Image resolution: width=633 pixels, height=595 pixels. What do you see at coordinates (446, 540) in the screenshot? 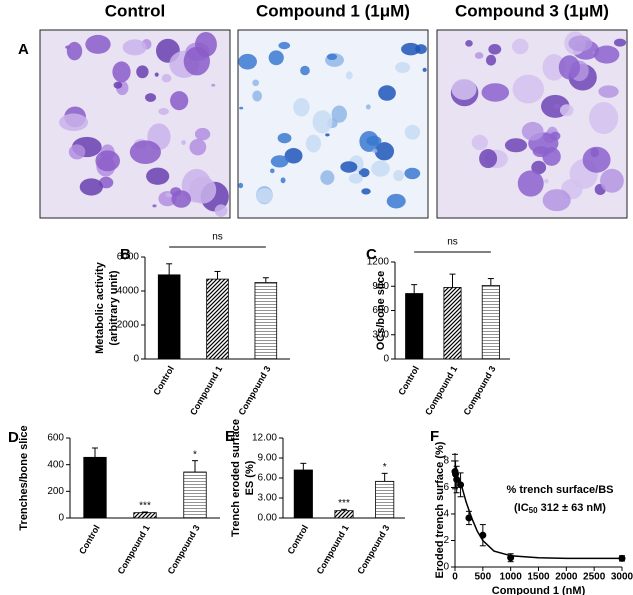
I see `y-tick-label: 2` at bounding box center [446, 540].